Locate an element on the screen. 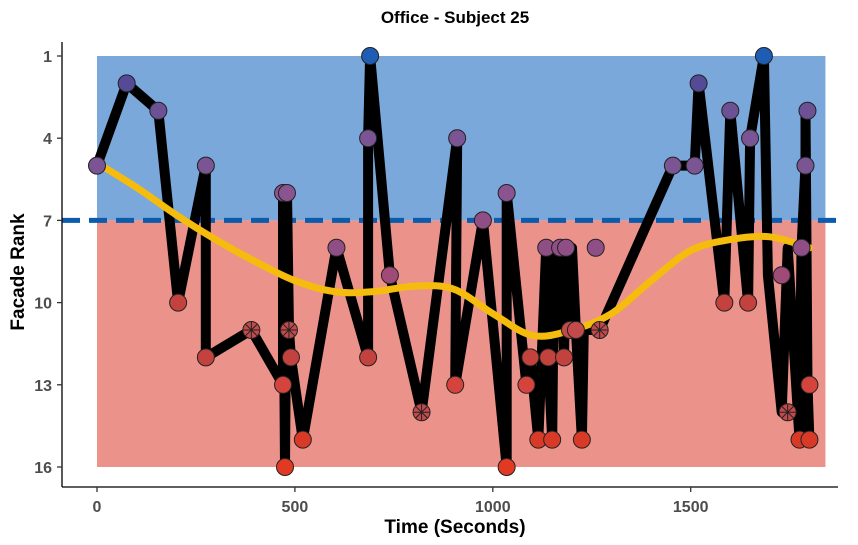 The height and width of the screenshot is (545, 858). x-tick-label: 0 is located at coordinates (97, 507).